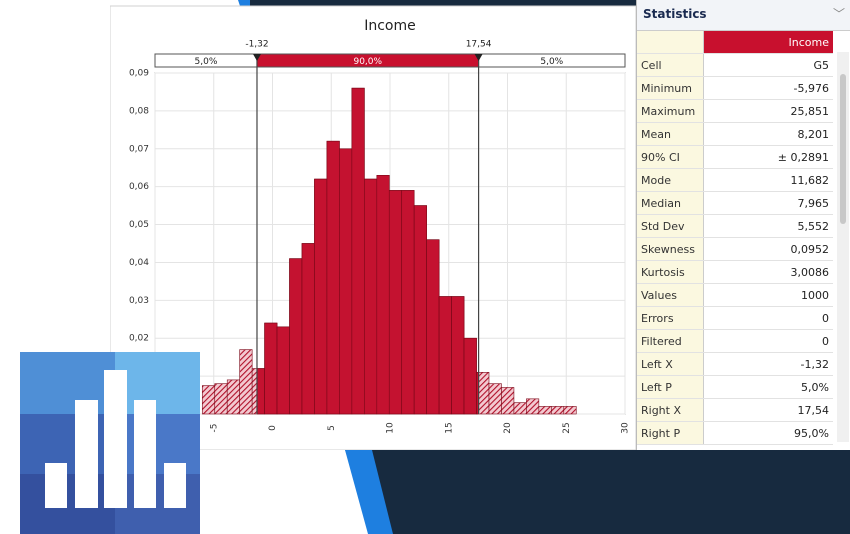 The height and width of the screenshot is (534, 850). Describe the element at coordinates (743, 15) in the screenshot. I see `panel-header: Statistics ﹀` at that location.